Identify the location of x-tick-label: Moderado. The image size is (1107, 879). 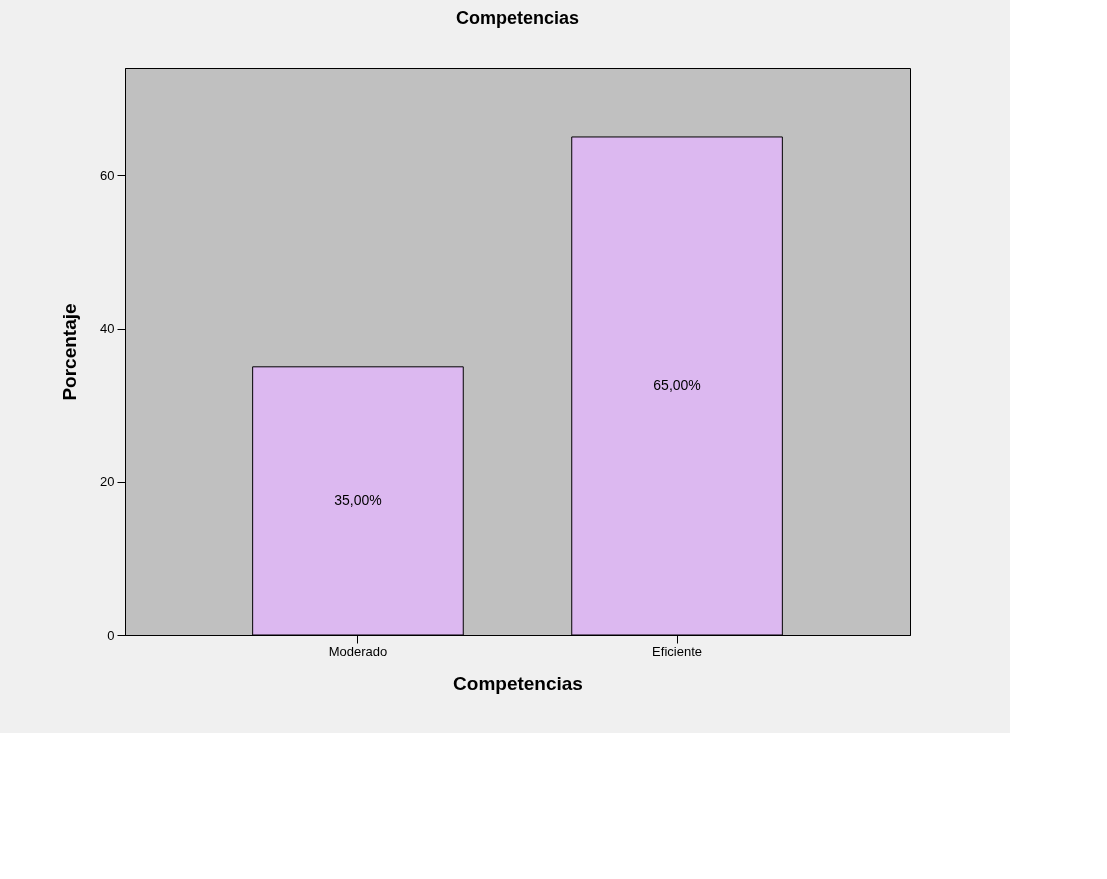
(358, 651).